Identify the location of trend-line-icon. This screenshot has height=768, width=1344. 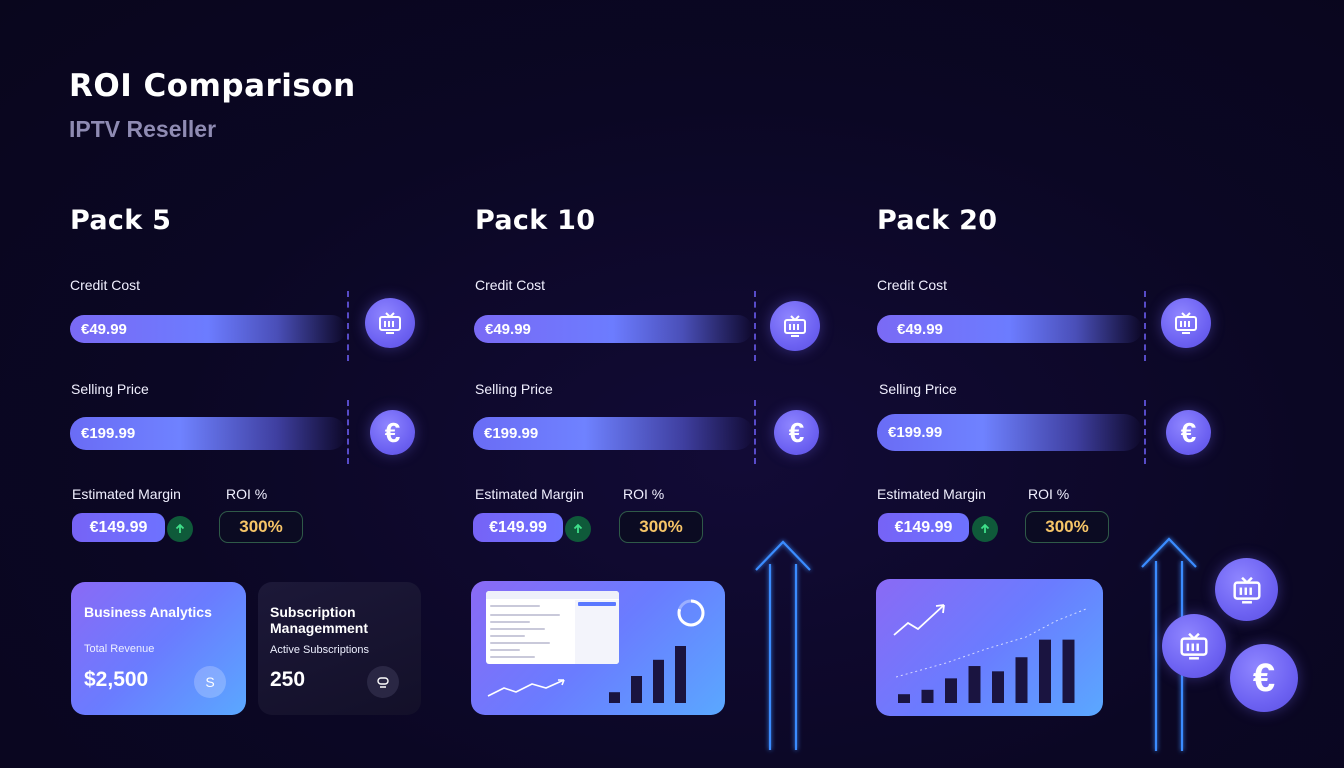
(526, 688).